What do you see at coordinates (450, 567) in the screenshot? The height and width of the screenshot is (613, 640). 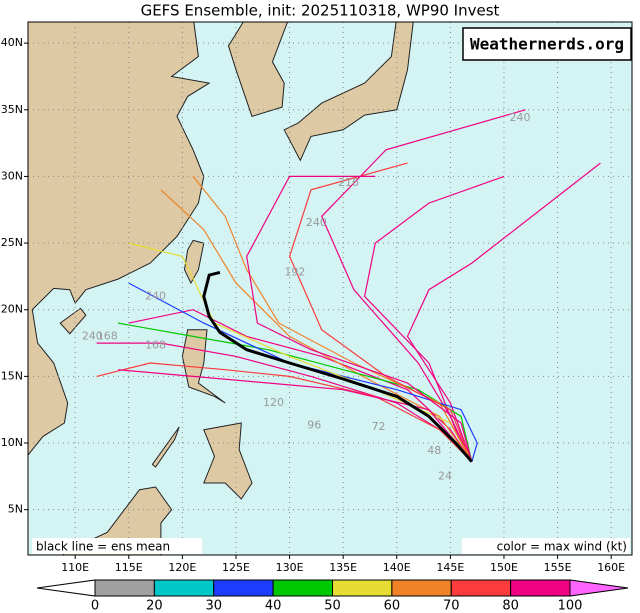 I see `lon-label: 145E` at bounding box center [450, 567].